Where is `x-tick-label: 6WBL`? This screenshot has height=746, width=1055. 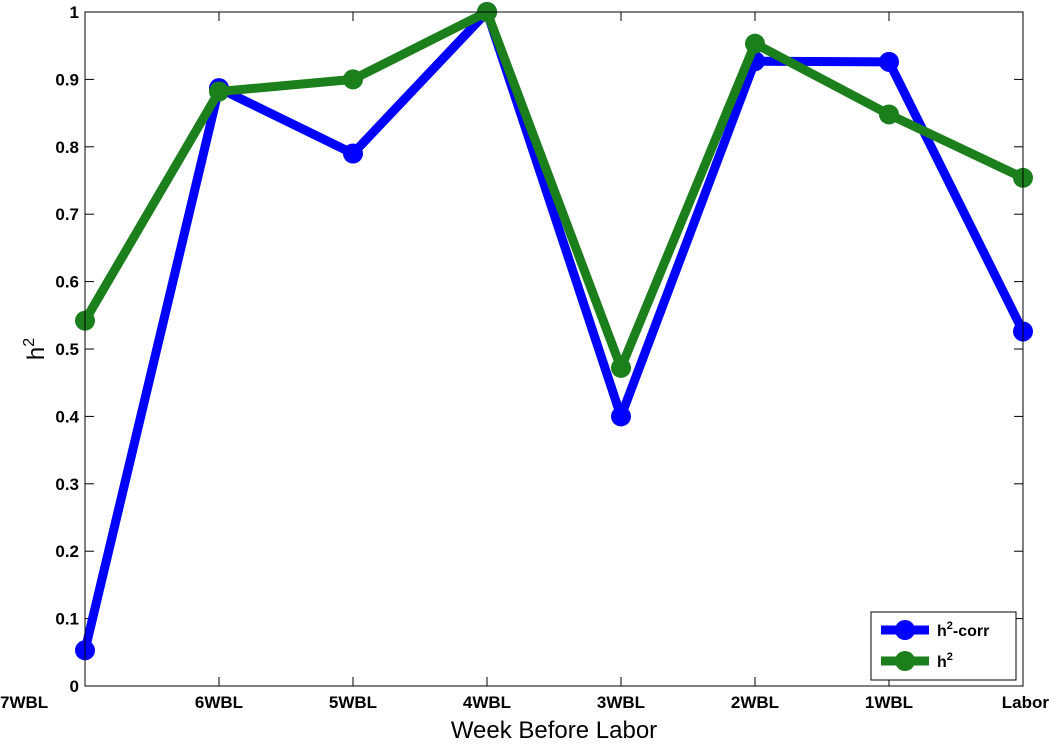
x-tick-label: 6WBL is located at coordinates (219, 702).